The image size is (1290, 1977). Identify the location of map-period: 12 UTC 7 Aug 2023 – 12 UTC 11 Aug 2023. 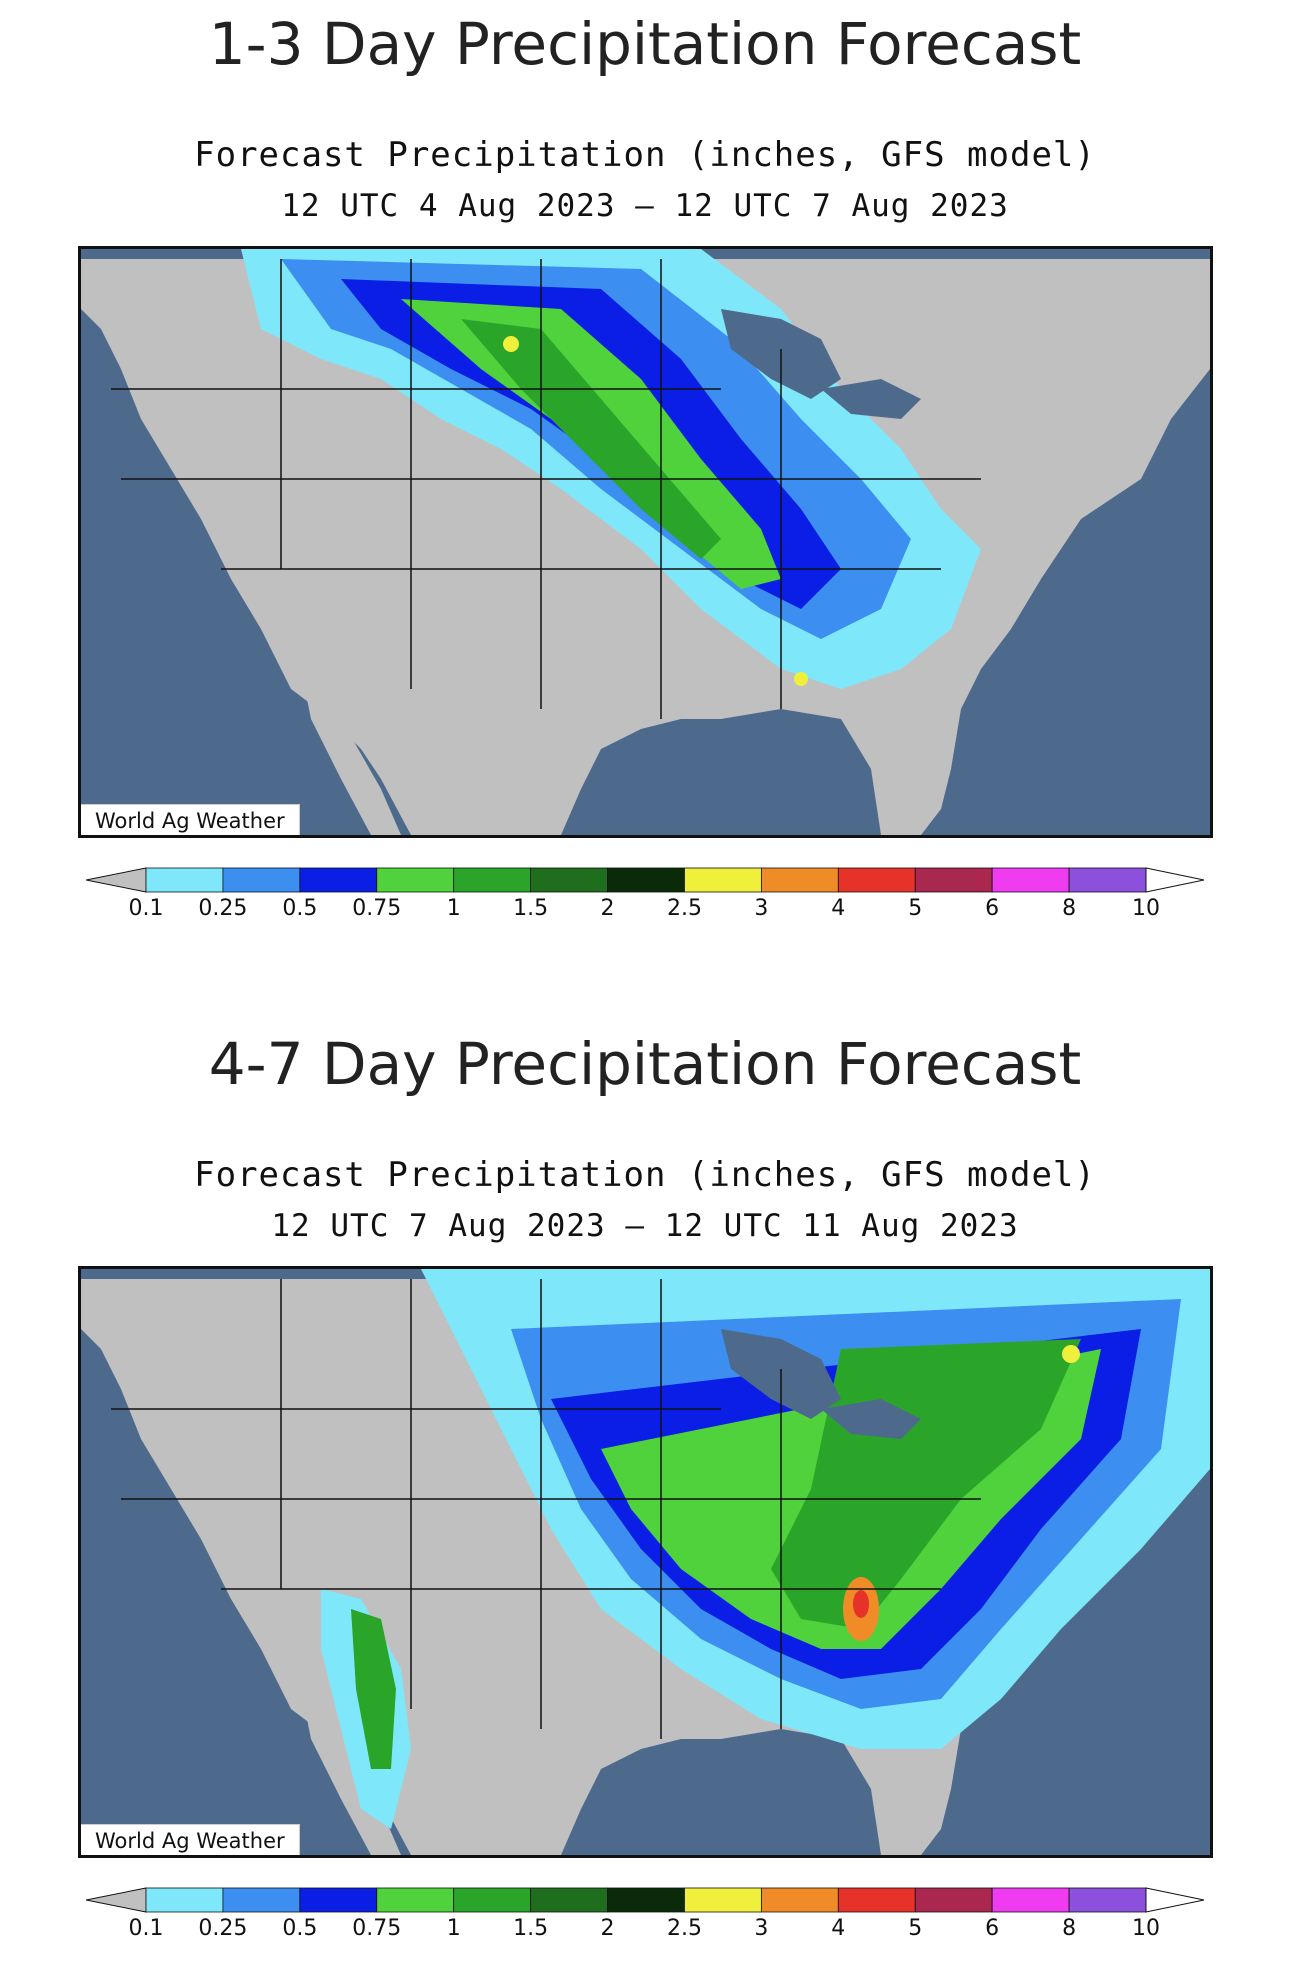
(645, 1226).